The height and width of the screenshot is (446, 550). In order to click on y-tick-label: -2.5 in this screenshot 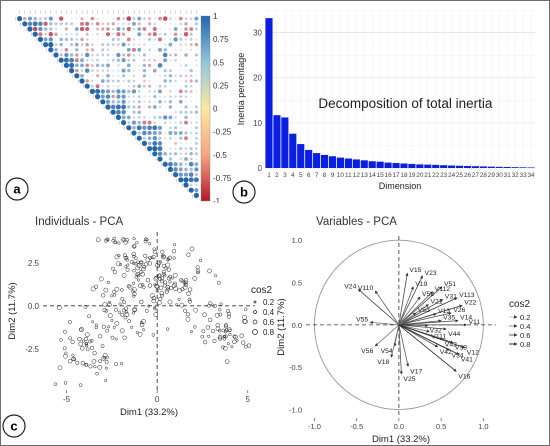, I will do `click(32, 349)`.